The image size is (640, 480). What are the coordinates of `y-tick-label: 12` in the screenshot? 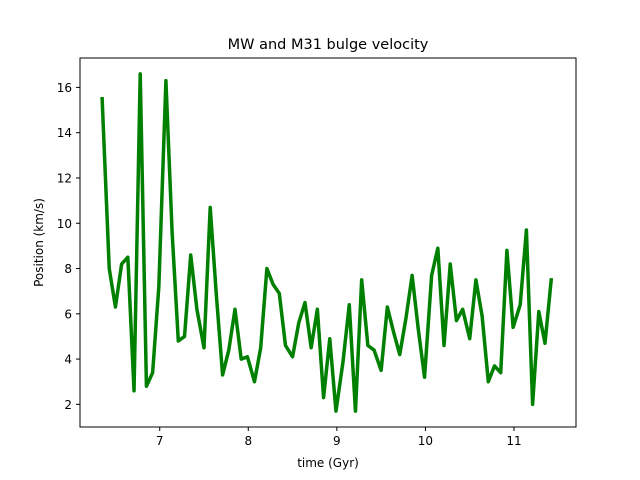 It's located at (64, 178).